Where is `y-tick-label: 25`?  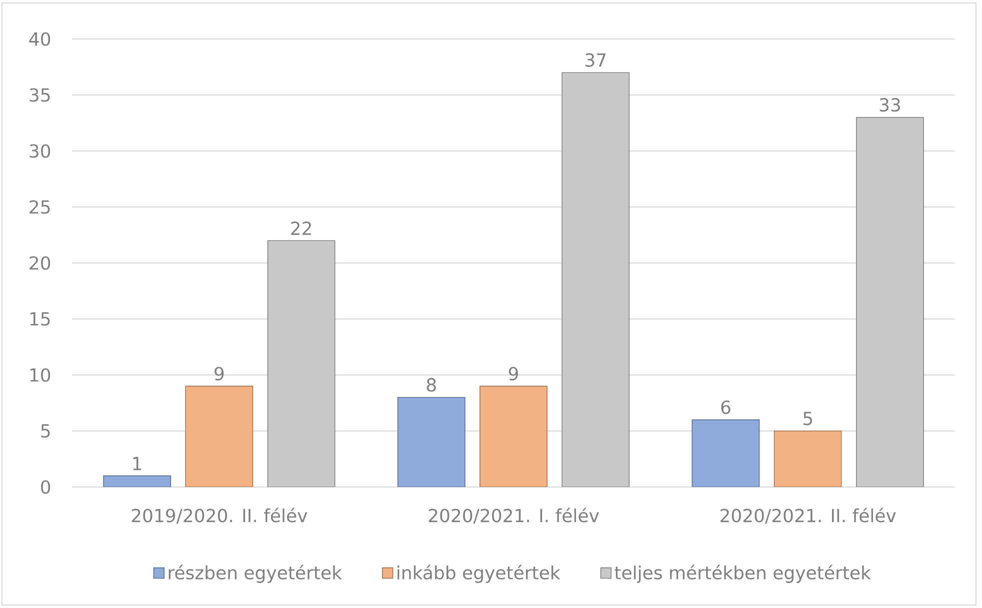
y-tick-label: 25 is located at coordinates (40, 207).